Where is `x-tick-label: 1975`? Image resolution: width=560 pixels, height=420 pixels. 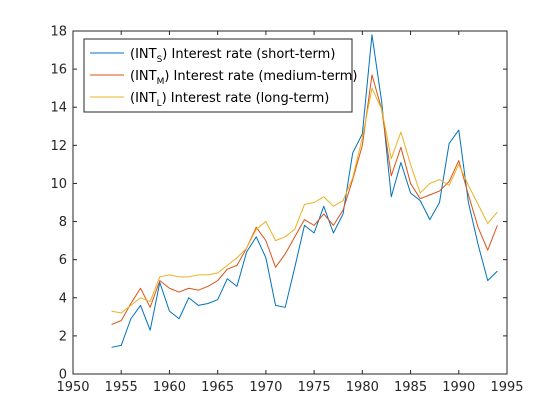
x-tick-label: 1975 is located at coordinates (314, 387).